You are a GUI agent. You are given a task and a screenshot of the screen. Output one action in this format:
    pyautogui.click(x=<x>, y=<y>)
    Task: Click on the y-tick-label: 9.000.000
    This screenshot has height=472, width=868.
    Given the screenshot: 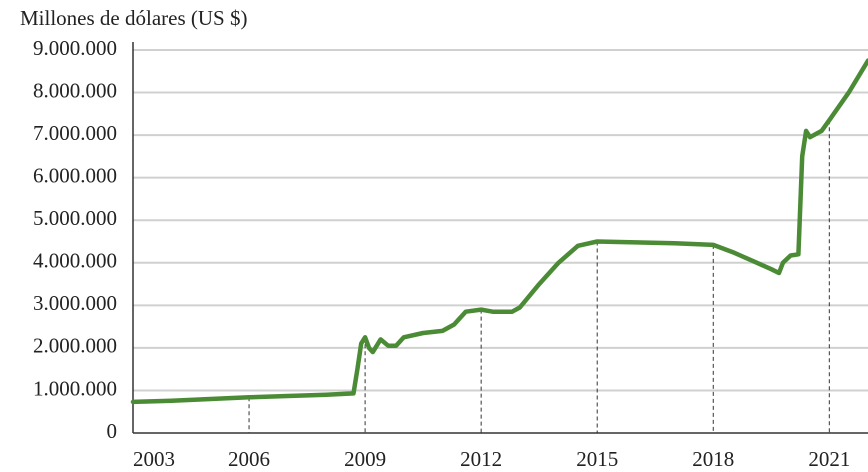 What is the action you would take?
    pyautogui.click(x=75, y=48)
    